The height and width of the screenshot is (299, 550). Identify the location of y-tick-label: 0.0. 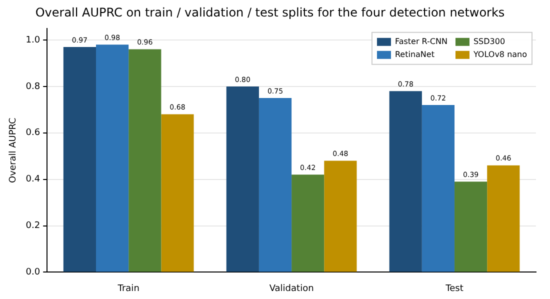
(33, 273).